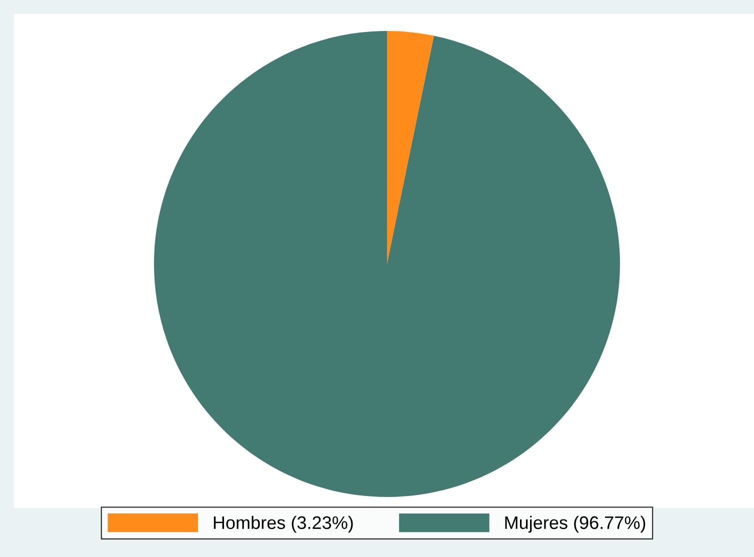  What do you see at coordinates (283, 524) in the screenshot?
I see `legend-label: Hombres (3.23%)` at bounding box center [283, 524].